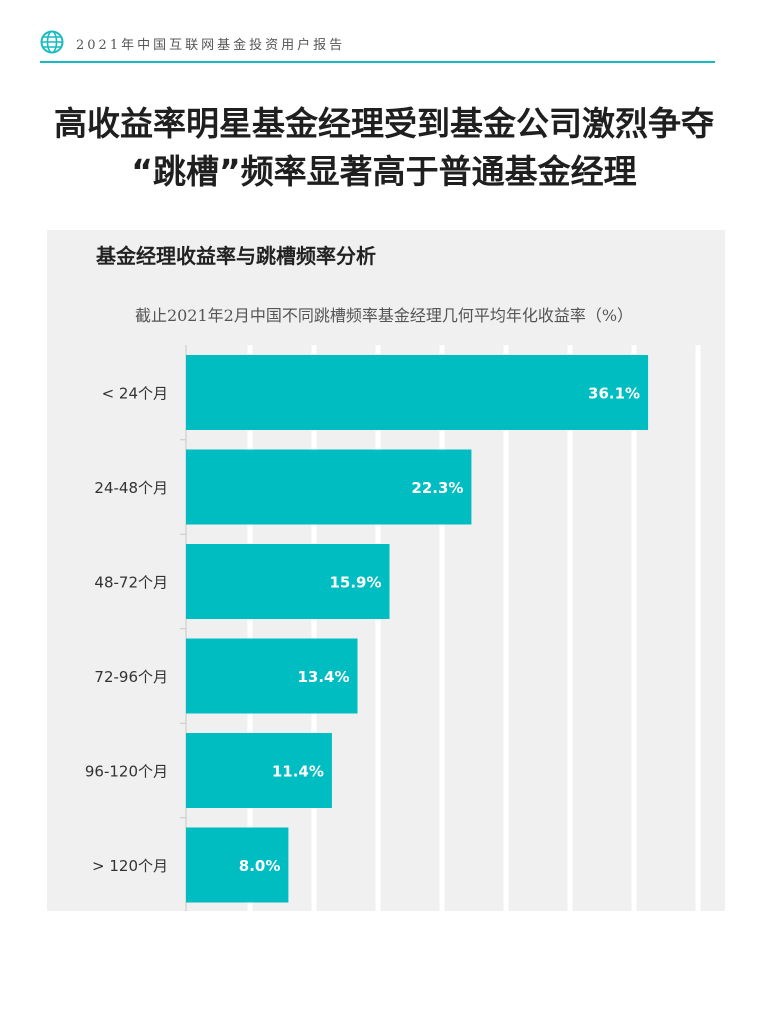 The height and width of the screenshot is (1024, 768). I want to click on data-label: 22.3%, so click(437, 488).